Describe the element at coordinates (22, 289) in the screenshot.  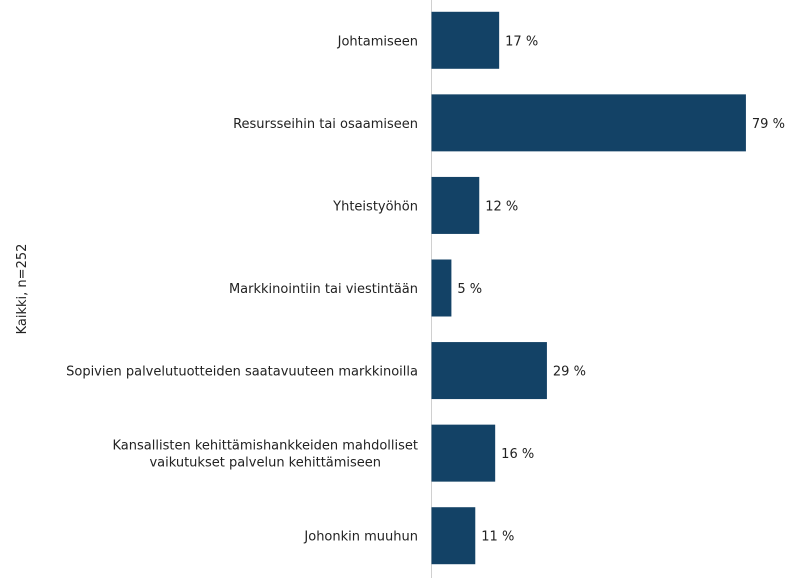
I see `y-axis-title: Kaikki, n=252` at that location.